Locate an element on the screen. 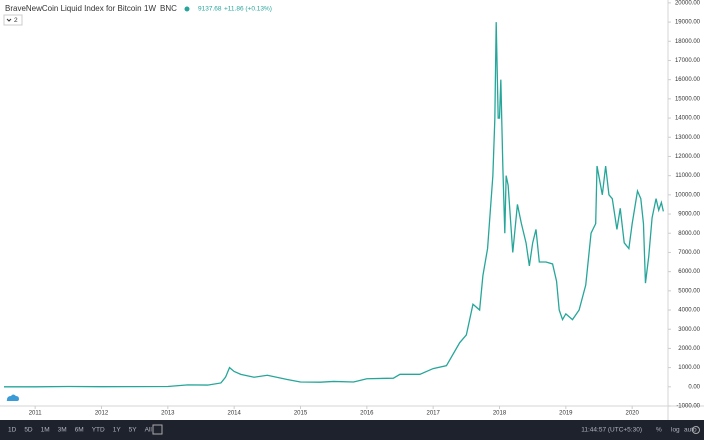 The image size is (704, 440). y-tick-label: 2000.00 is located at coordinates (689, 349).